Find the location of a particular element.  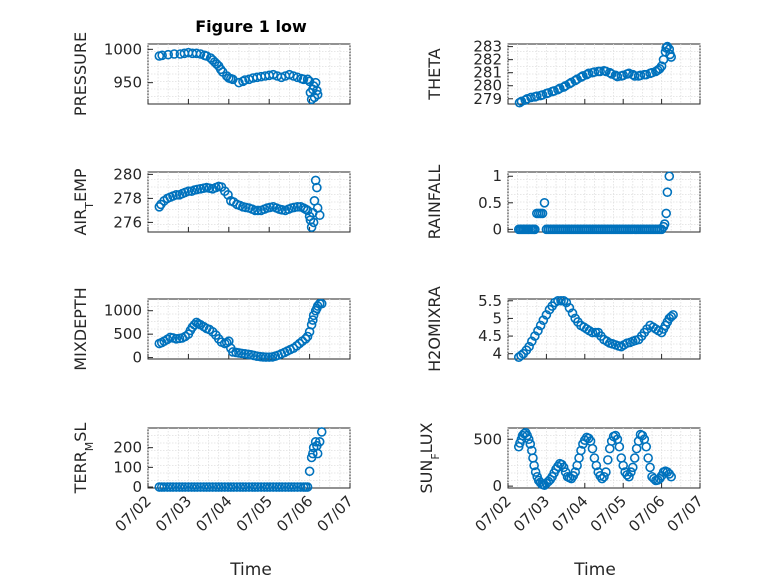

x-axis-label-right: Time is located at coordinates (594, 570).